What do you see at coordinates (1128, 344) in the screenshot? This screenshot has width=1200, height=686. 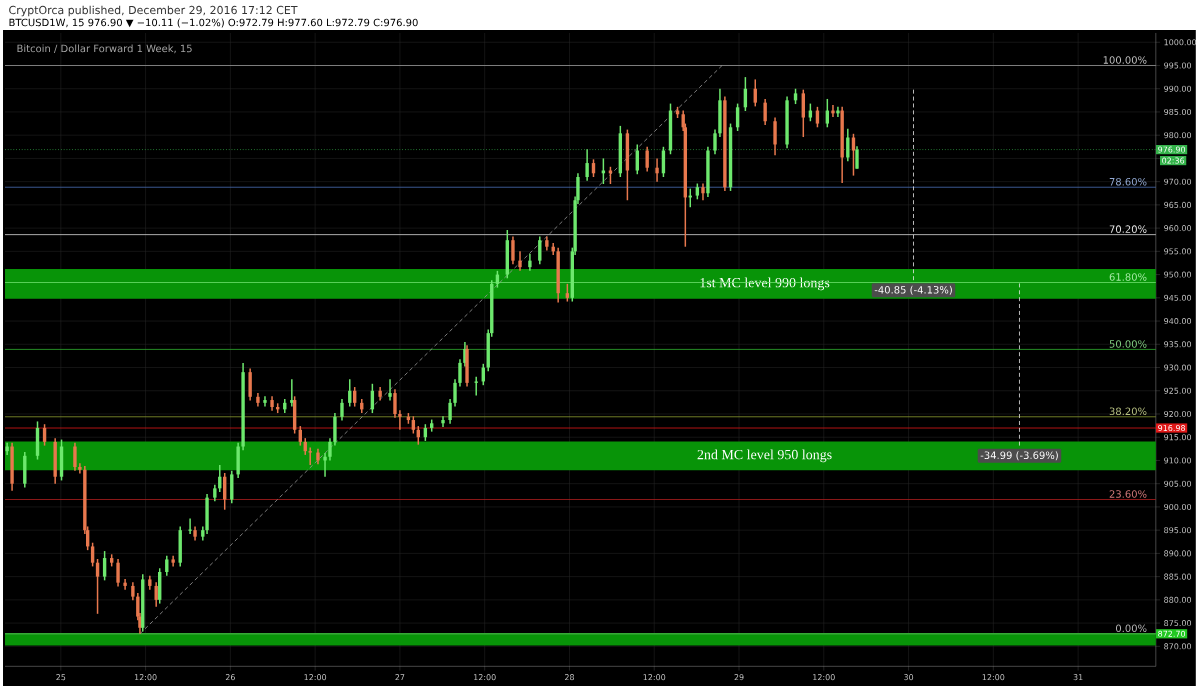 I see `annotation: 50.00%` at bounding box center [1128, 344].